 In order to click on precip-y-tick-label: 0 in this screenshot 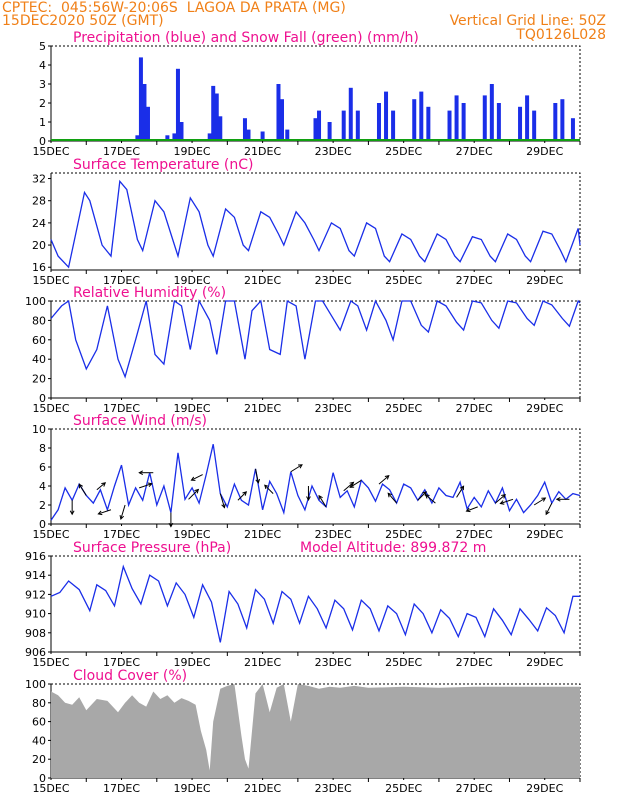, I will do `click(42, 141)`.